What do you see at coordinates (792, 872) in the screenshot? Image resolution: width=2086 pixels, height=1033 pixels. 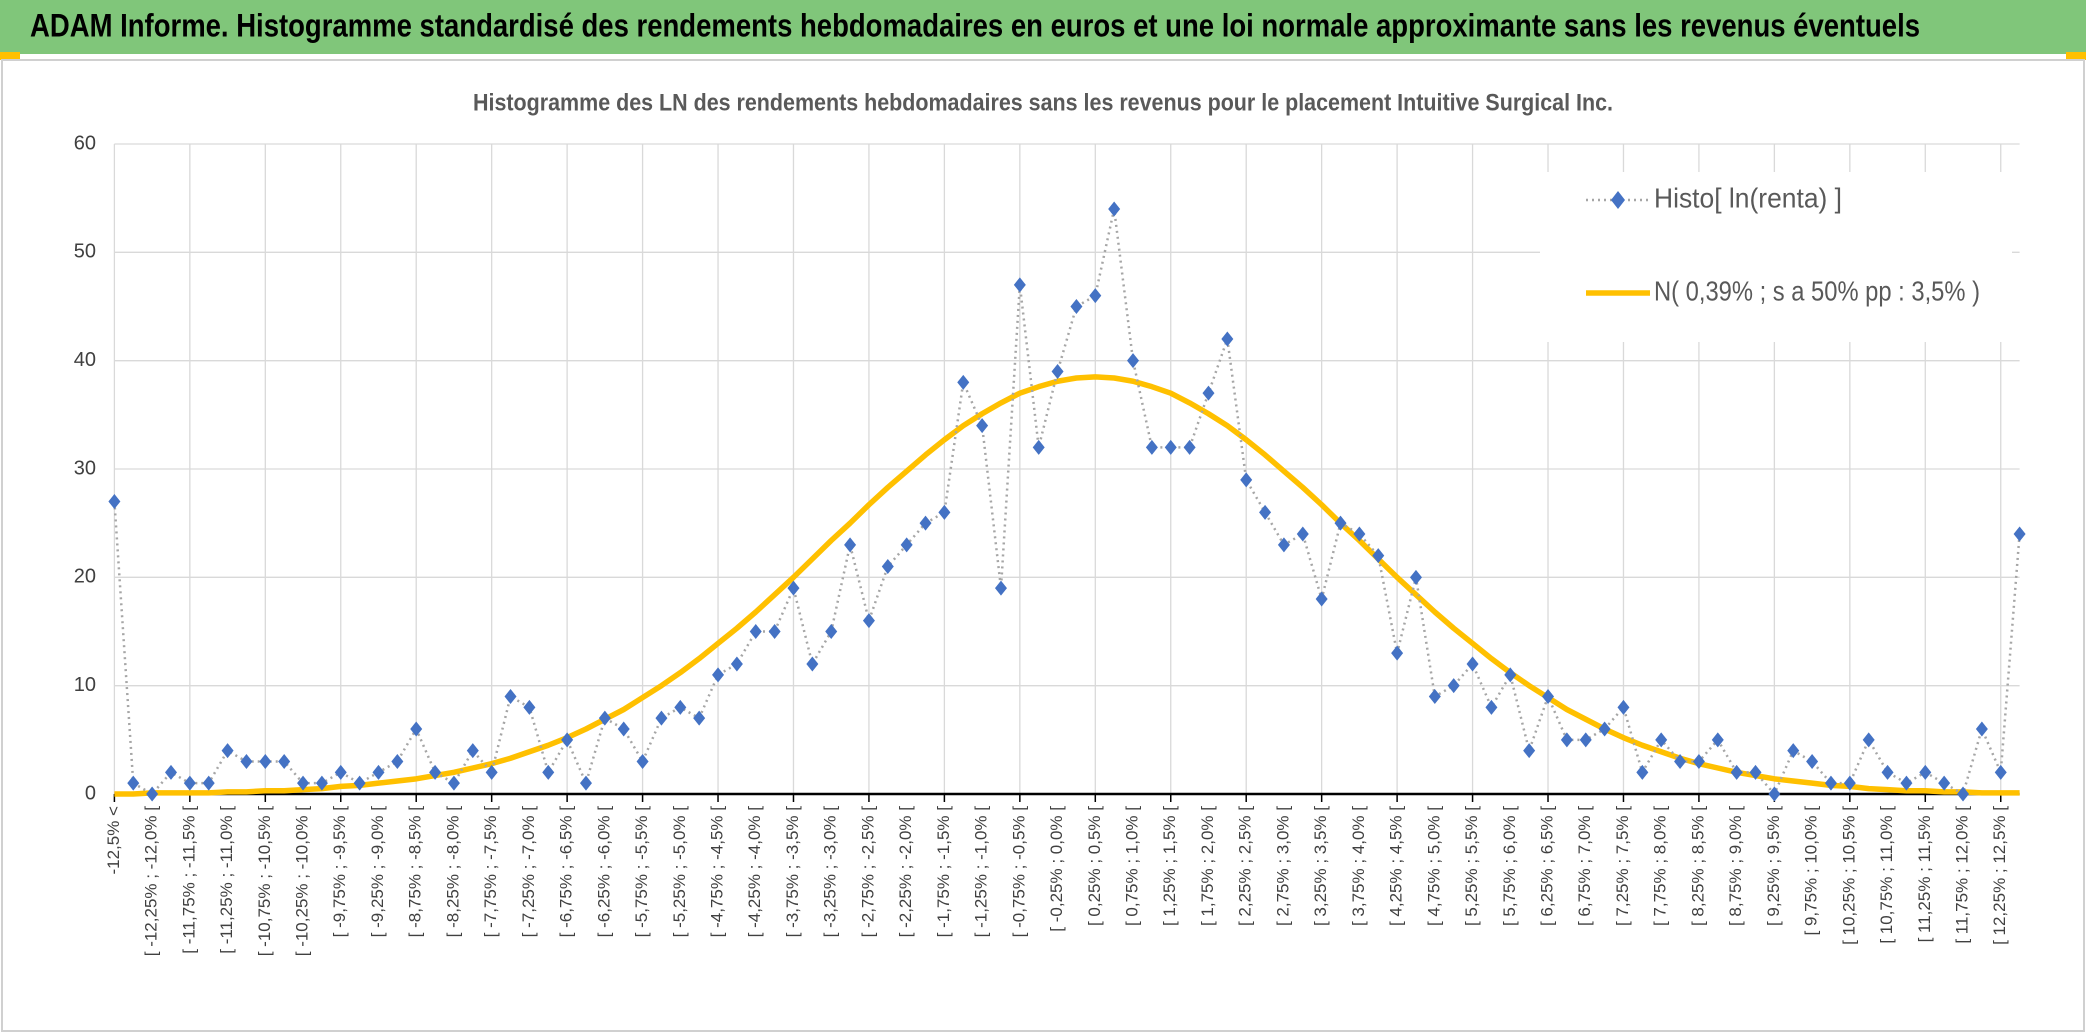 I see `x-tick-label: [ -3,75% ; -3,5% [` at bounding box center [792, 872].